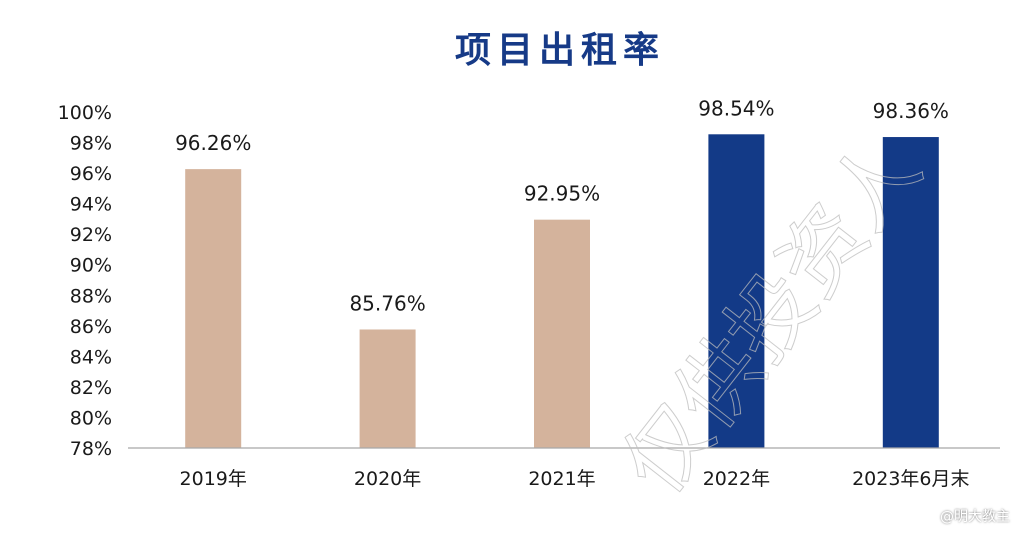 The height and width of the screenshot is (536, 1032). What do you see at coordinates (91, 388) in the screenshot?
I see `y-tick-label: 82%` at bounding box center [91, 388].